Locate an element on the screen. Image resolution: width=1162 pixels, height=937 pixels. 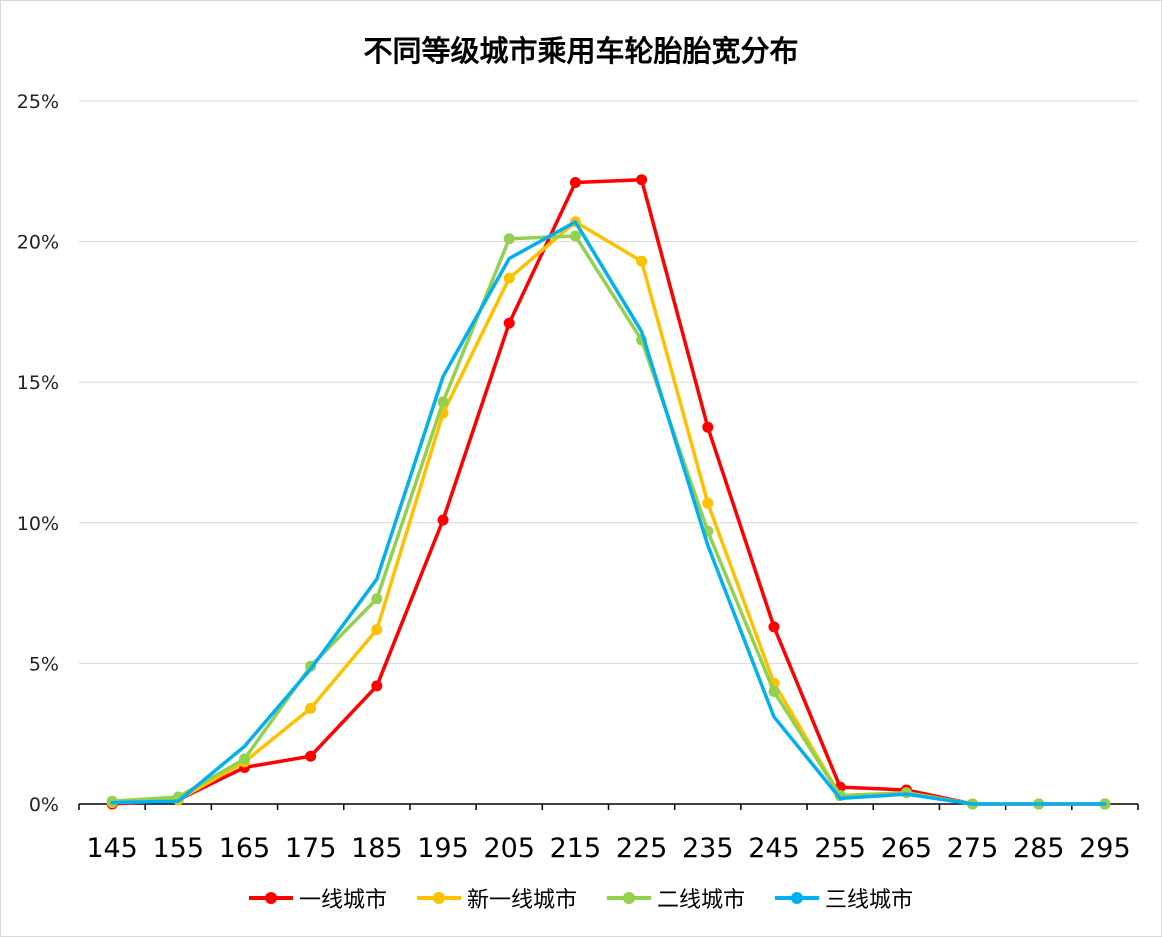
x-tick-label: 225 is located at coordinates (642, 848).